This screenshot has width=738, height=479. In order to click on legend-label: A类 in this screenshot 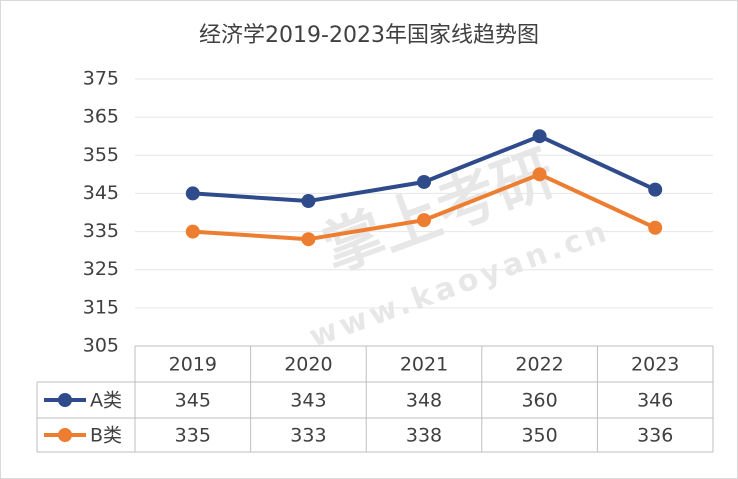, I will do `click(106, 401)`.